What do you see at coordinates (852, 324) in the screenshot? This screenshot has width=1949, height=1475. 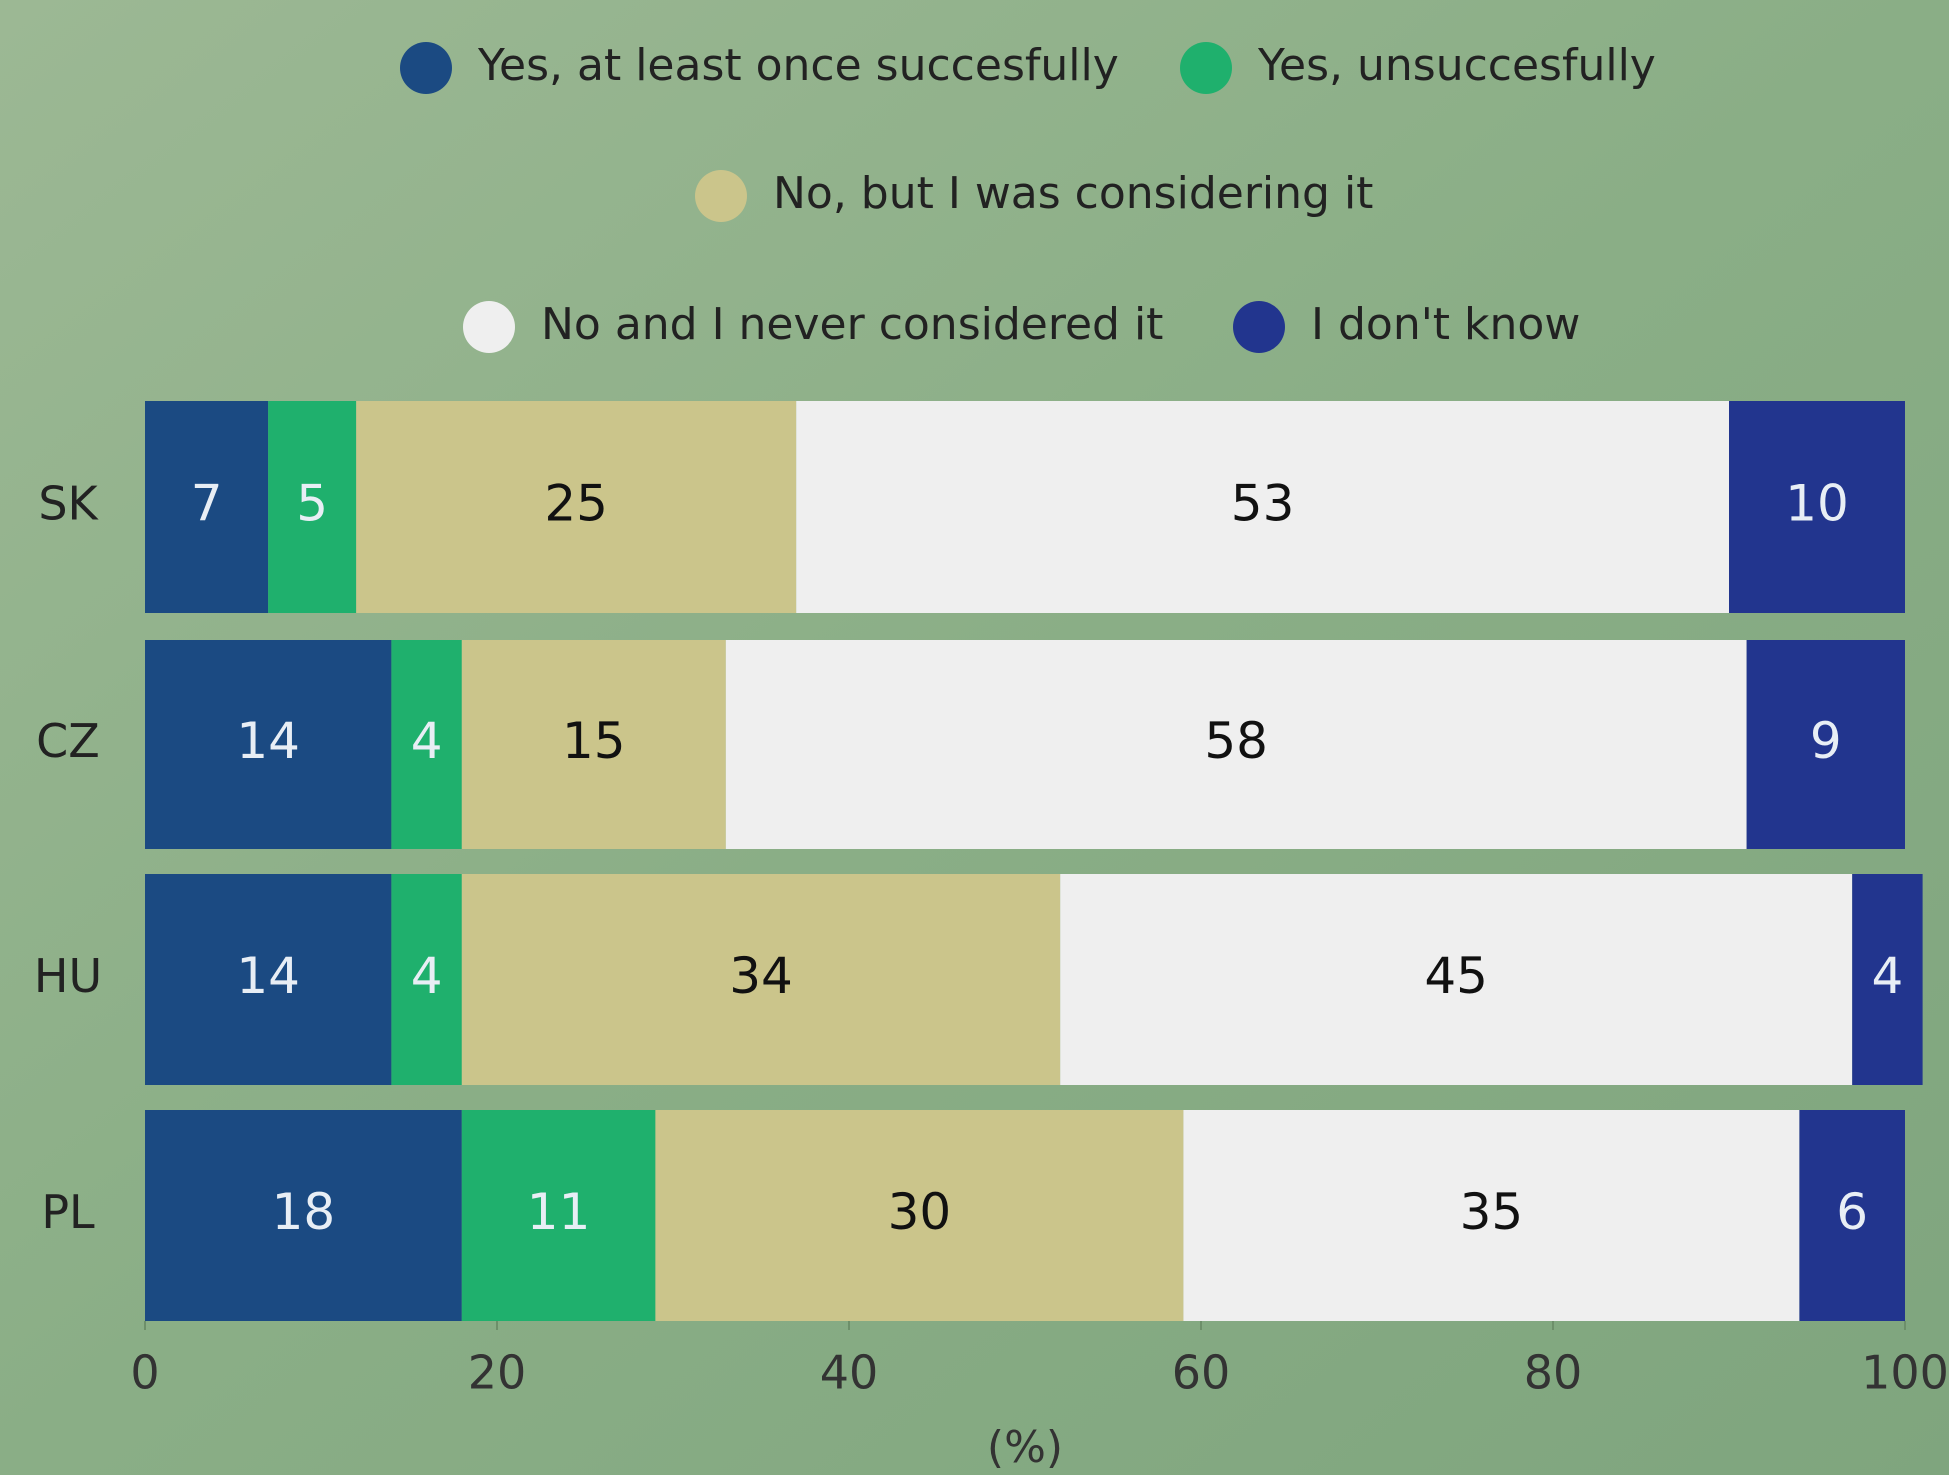 I see `legend-label: No and I never considered it` at bounding box center [852, 324].